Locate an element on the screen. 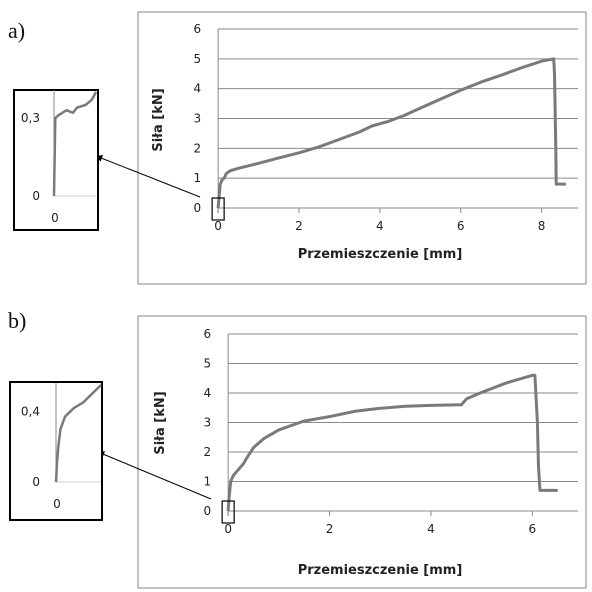 The width and height of the screenshot is (592, 592). inset-plot-b: 00,40 is located at coordinates (61, 447).